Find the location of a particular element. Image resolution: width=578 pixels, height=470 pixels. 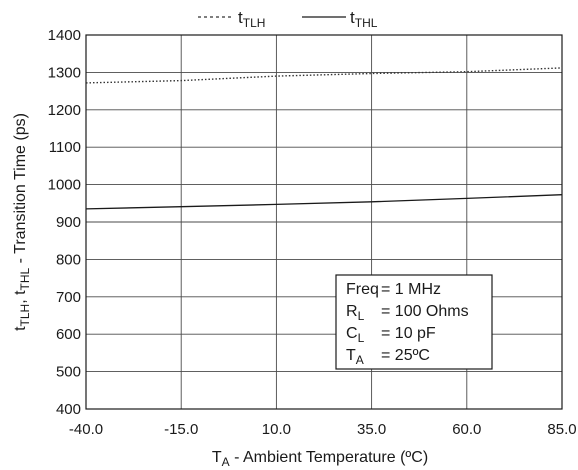

y-tick-label: 1200 is located at coordinates (64, 110).